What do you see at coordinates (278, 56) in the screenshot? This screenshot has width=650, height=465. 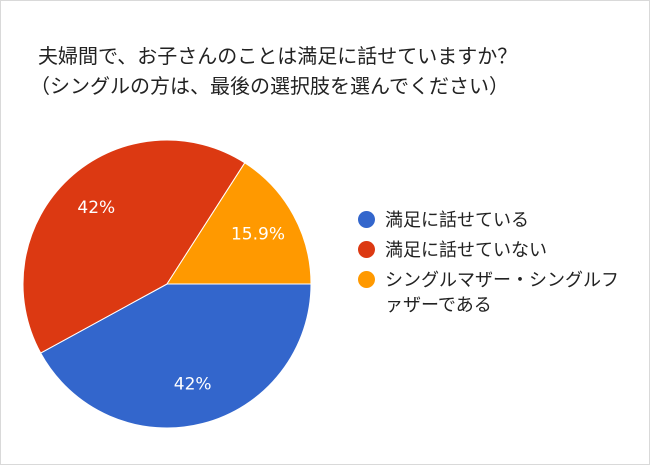 I see `chart-title-line-1: 夫婦間で、お子さんのことは満足に話せていますか？` at bounding box center [278, 56].